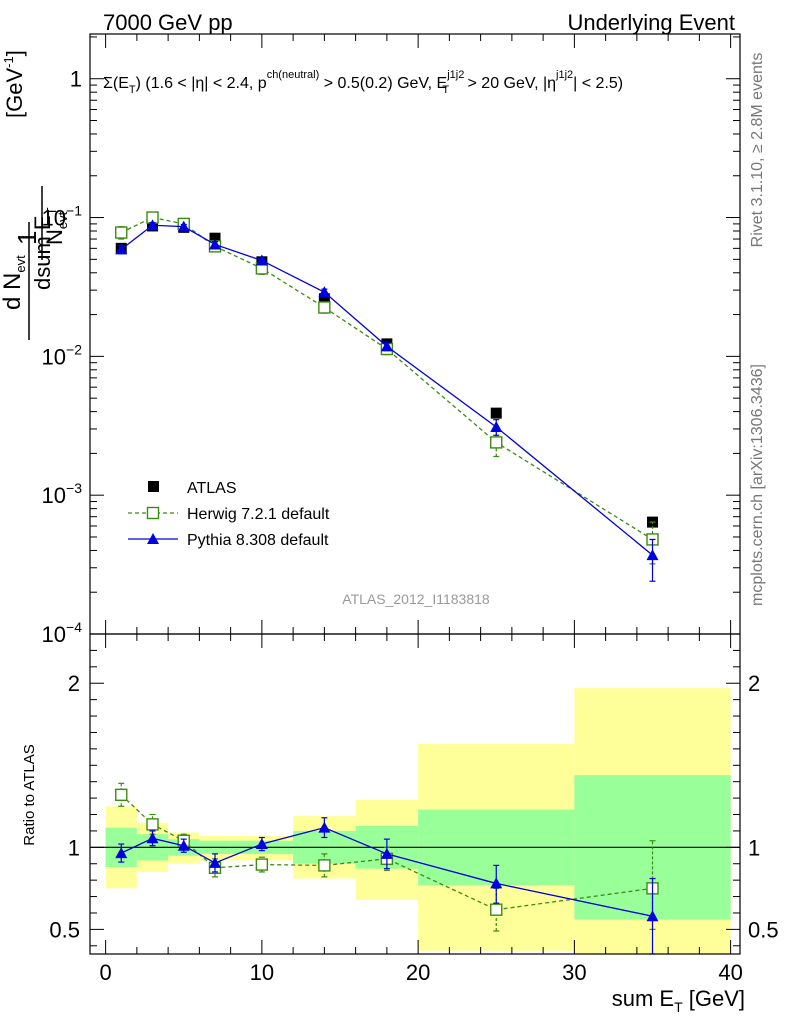 The image size is (786, 1024). I want to click on legend-herwig: Herwig 7.2.1 default, so click(229, 514).